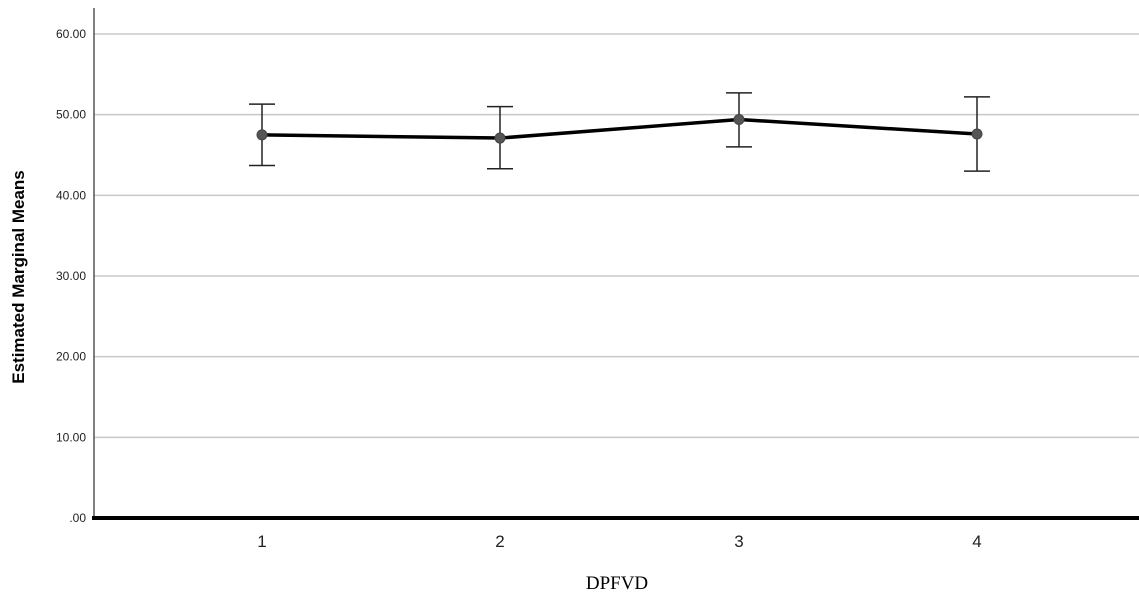 The height and width of the screenshot is (599, 1139). What do you see at coordinates (71, 195) in the screenshot?
I see `y-tick-label: 40.00` at bounding box center [71, 195].